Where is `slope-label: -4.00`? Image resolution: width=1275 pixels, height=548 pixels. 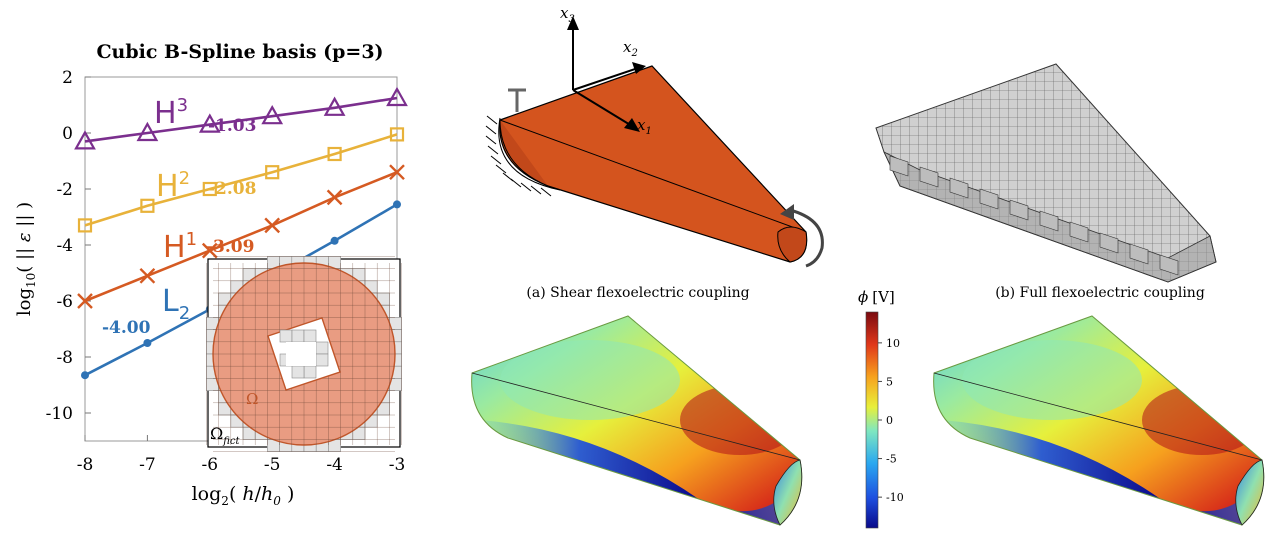
slope-label: -4.00 is located at coordinates (126, 328).